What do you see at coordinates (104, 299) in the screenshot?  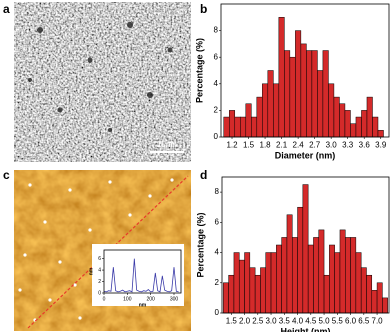 I see `x-tick-label: 0` at bounding box center [104, 299].